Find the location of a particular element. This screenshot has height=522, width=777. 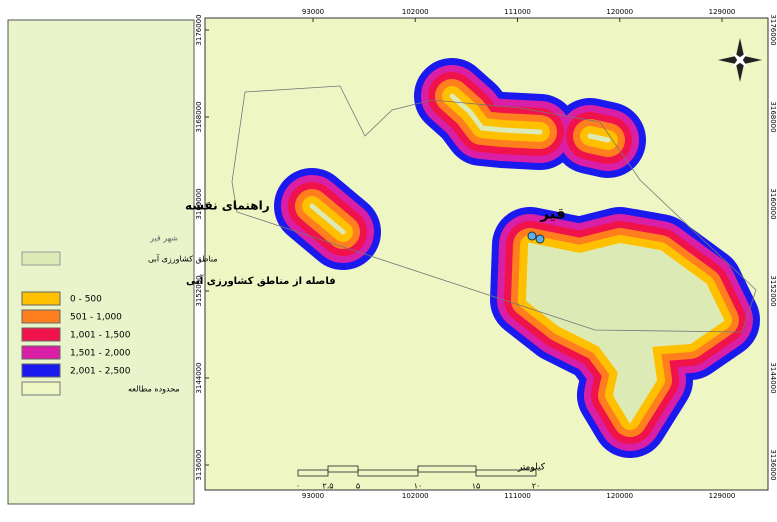

scale-label: ۰ is located at coordinates (298, 486).